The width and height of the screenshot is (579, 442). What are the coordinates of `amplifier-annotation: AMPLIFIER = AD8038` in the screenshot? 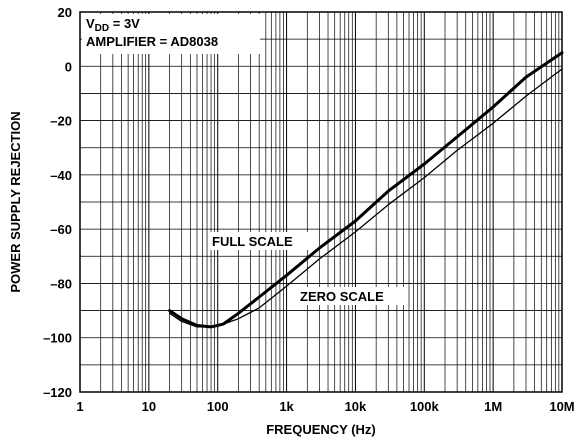 It's located at (152, 41).